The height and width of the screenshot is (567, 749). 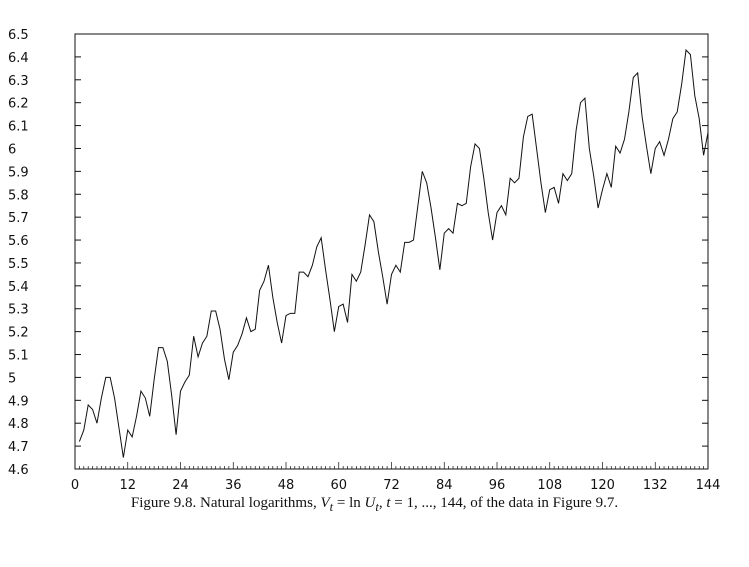 What do you see at coordinates (370, 503) in the screenshot?
I see `caption-var-u: U` at bounding box center [370, 503].